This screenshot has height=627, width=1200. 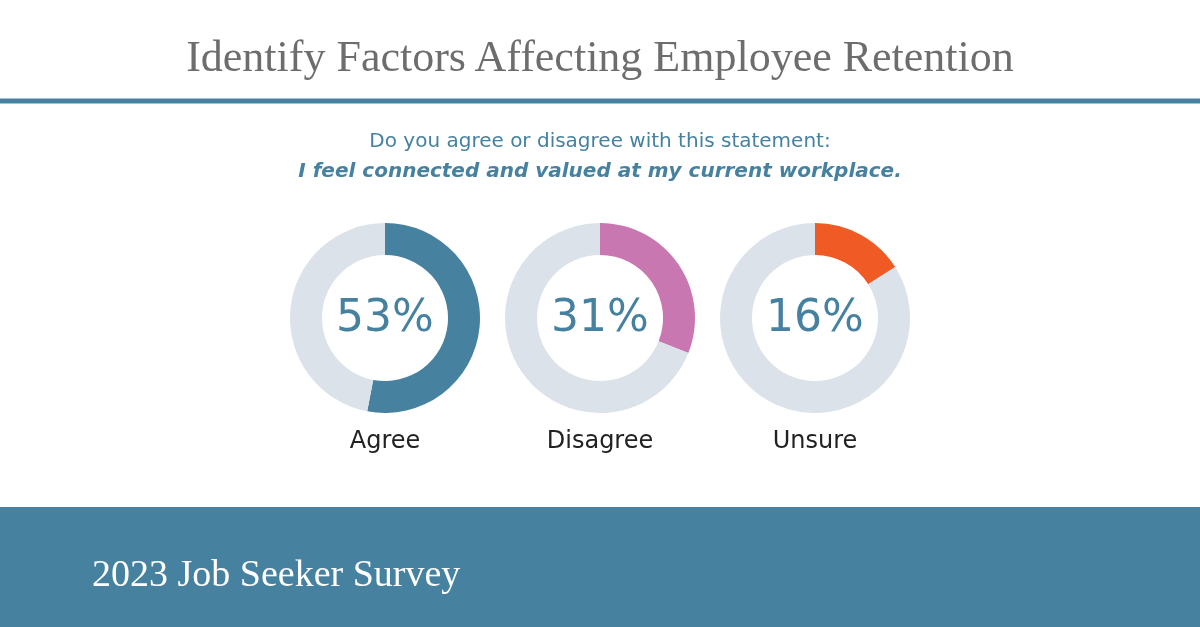 What do you see at coordinates (276, 573) in the screenshot?
I see `text: 2023 Job Seeker Survey` at bounding box center [276, 573].